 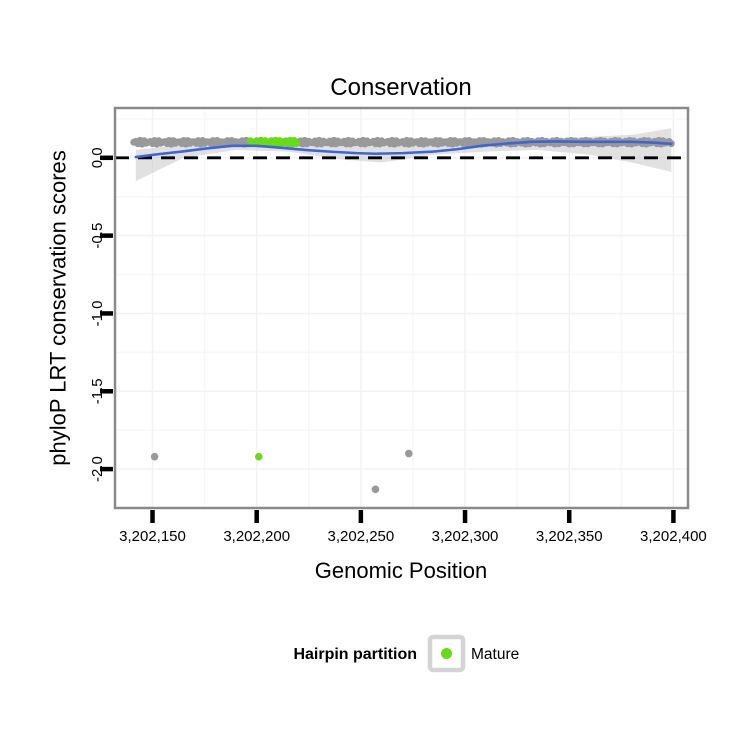 I want to click on y-axis: 0.0 -0.5 -1.0 -1.5 -2.0, so click(x=101, y=314).